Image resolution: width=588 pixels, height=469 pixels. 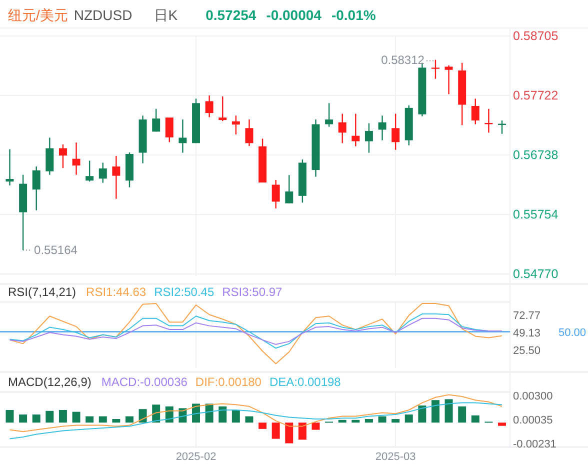 I want to click on y-tick-label: 0.54770, so click(x=535, y=274).